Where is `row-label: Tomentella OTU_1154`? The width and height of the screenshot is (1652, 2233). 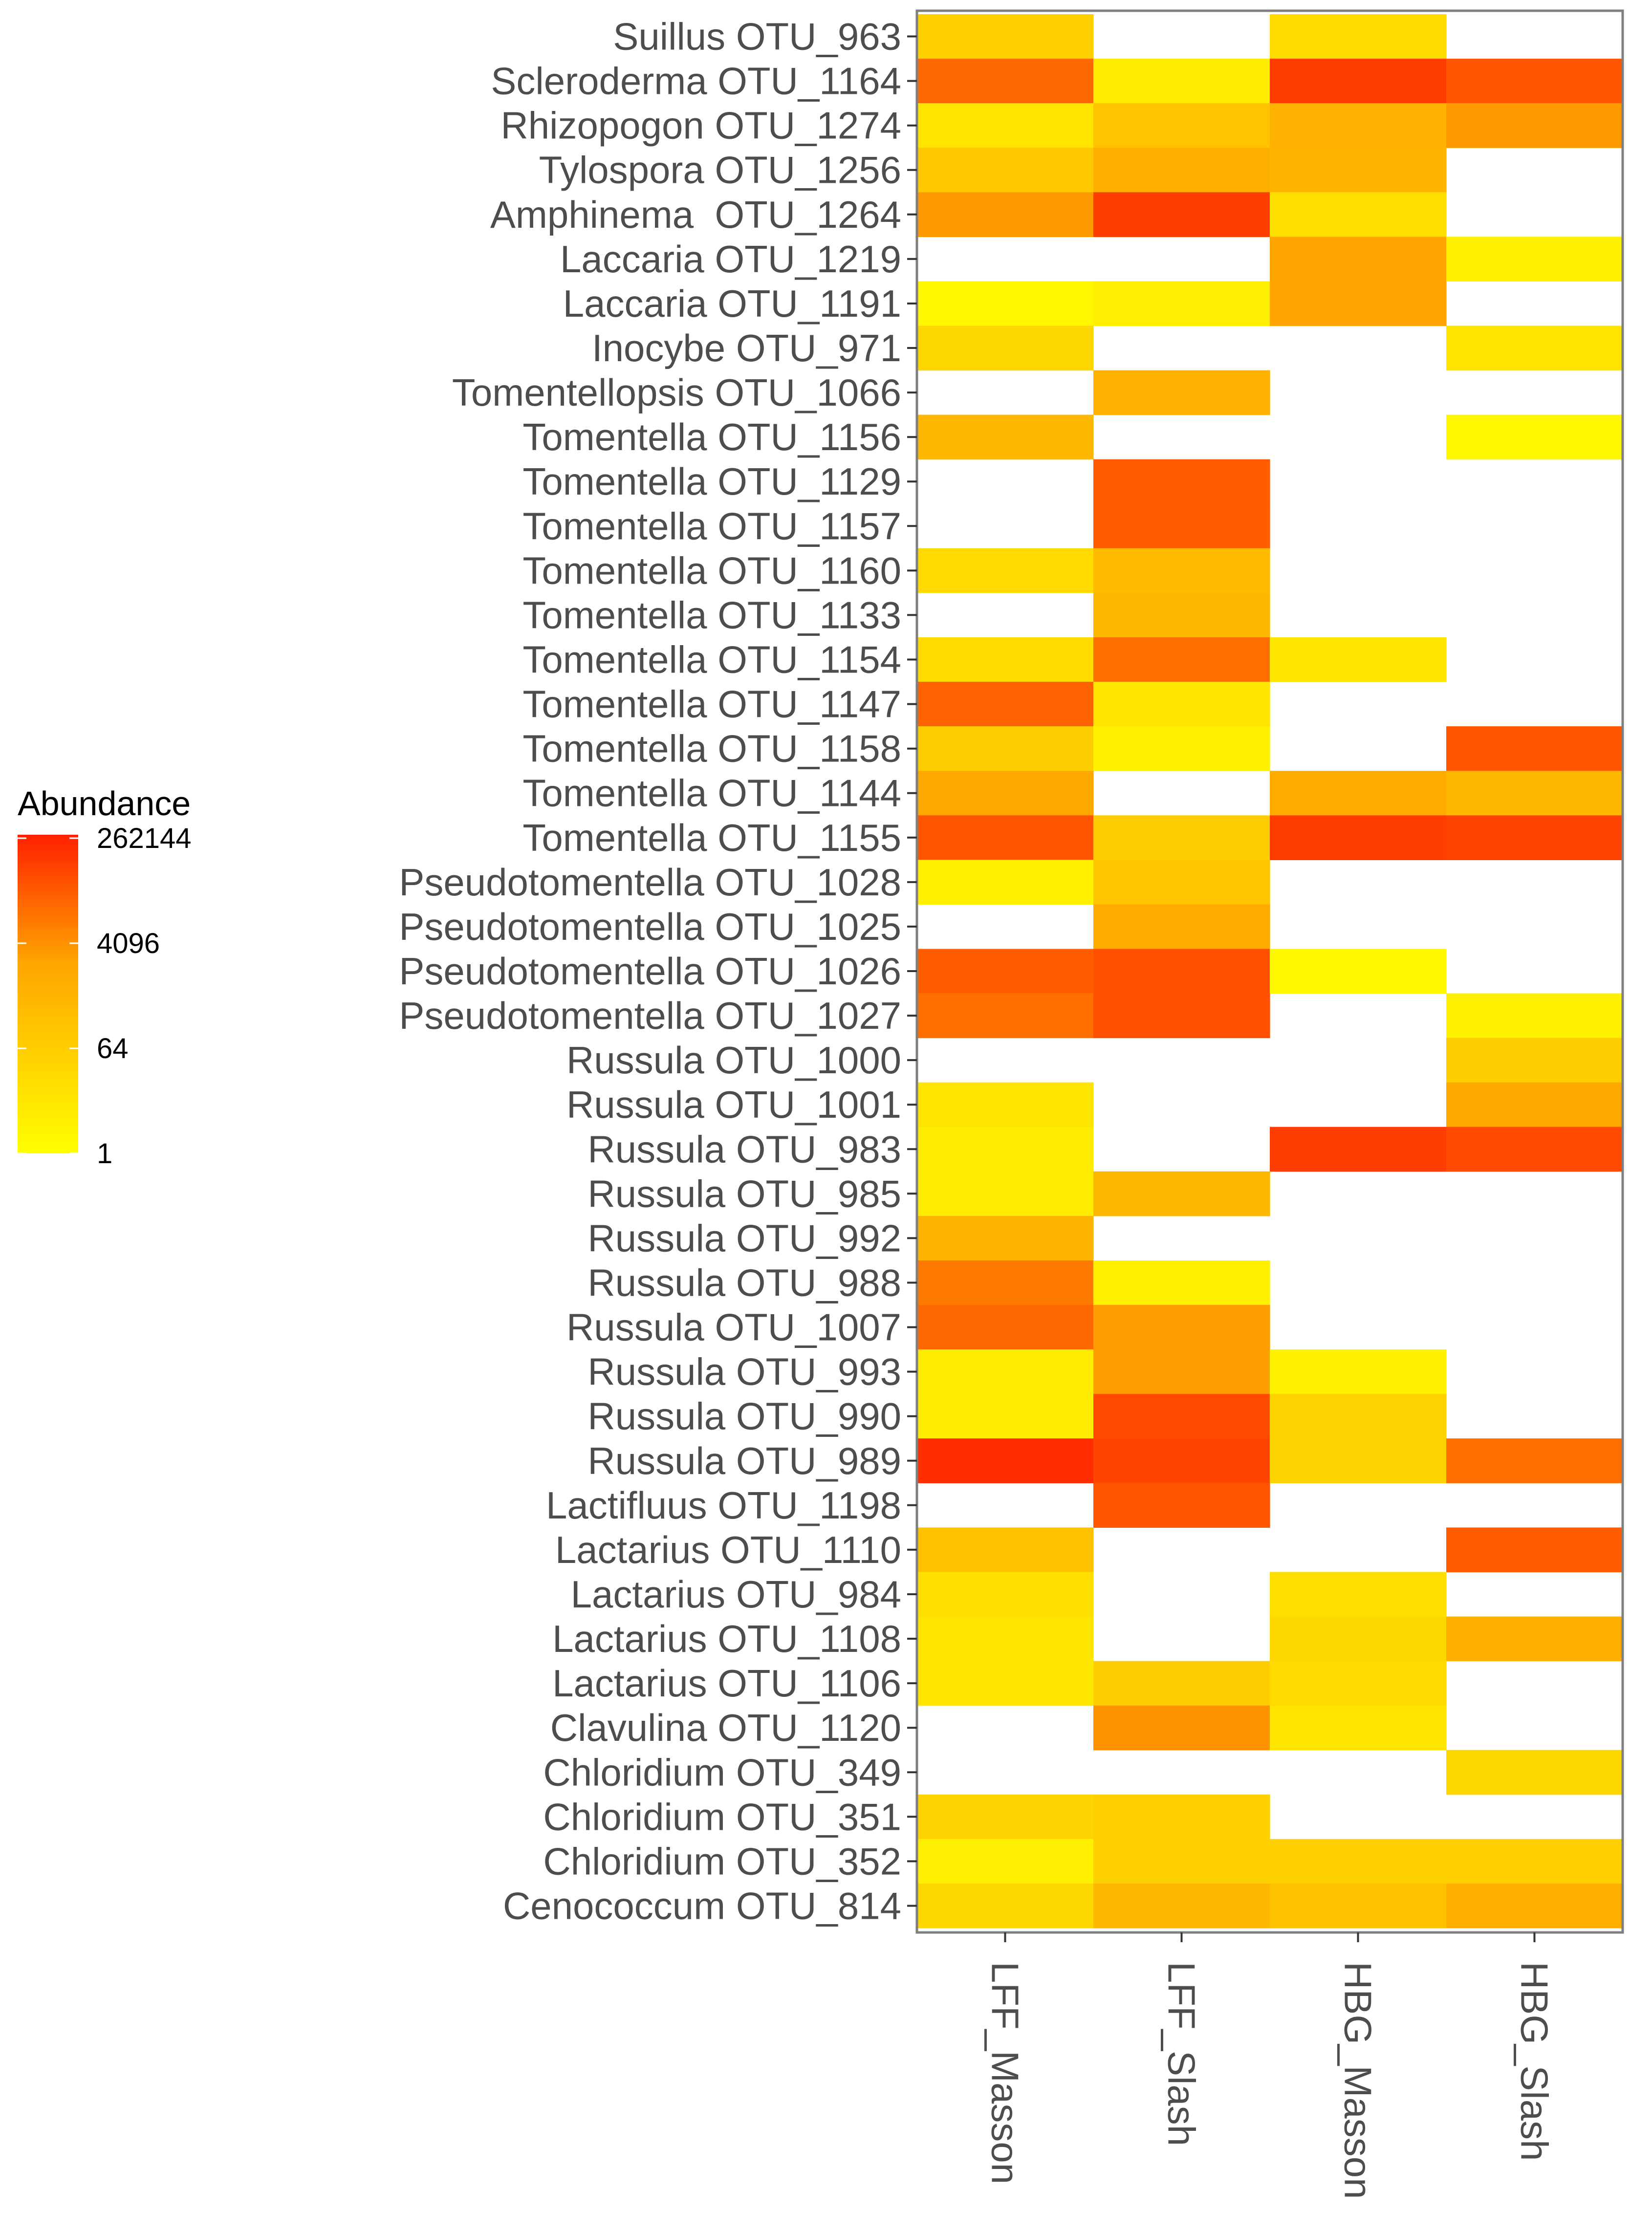 row-label: Tomentella OTU_1154 is located at coordinates (711, 659).